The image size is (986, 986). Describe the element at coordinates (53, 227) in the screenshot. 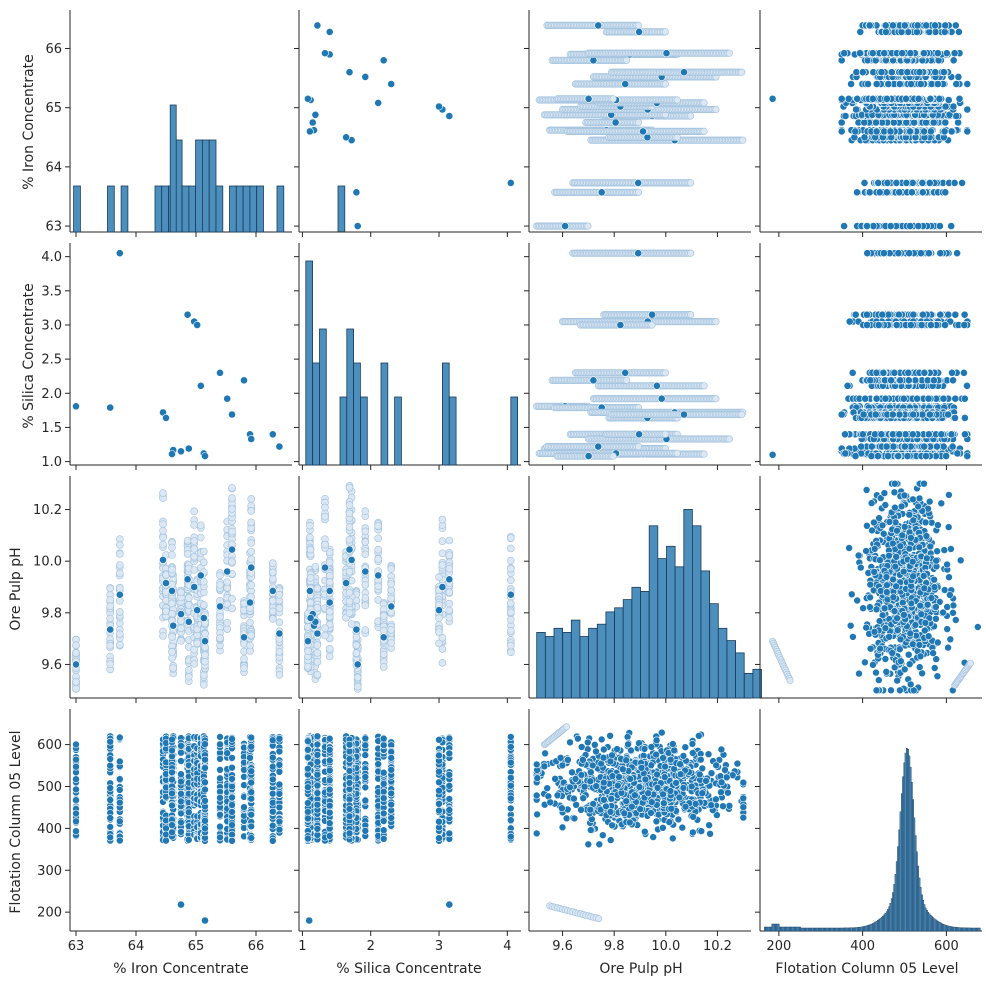

I see `y-tick-label: 63` at that location.